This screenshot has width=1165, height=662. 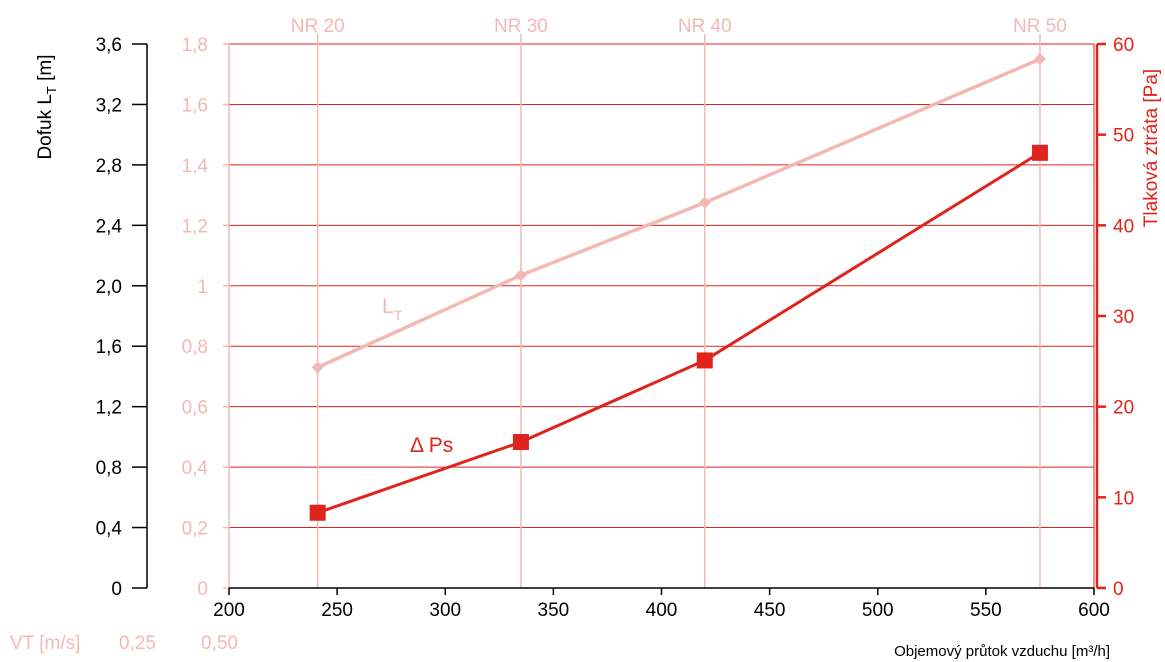 I want to click on y-left-outer-tick-label: 2,8, so click(x=109, y=166).